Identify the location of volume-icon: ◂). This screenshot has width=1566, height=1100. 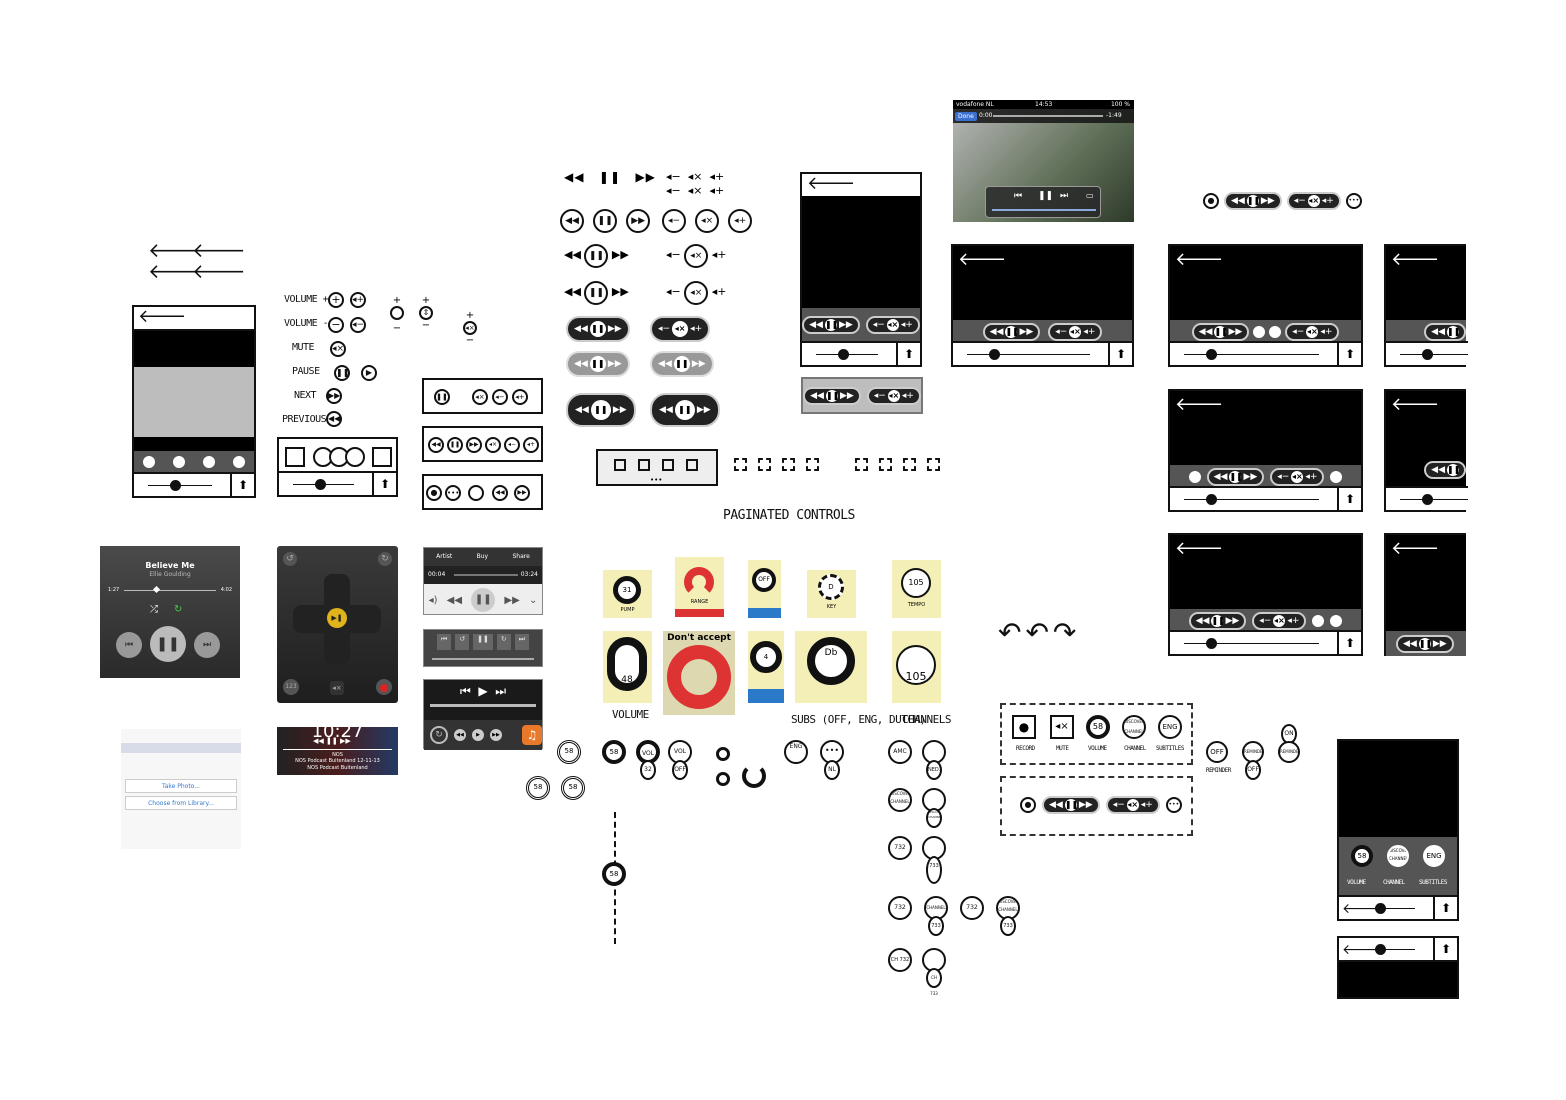
(433, 600).